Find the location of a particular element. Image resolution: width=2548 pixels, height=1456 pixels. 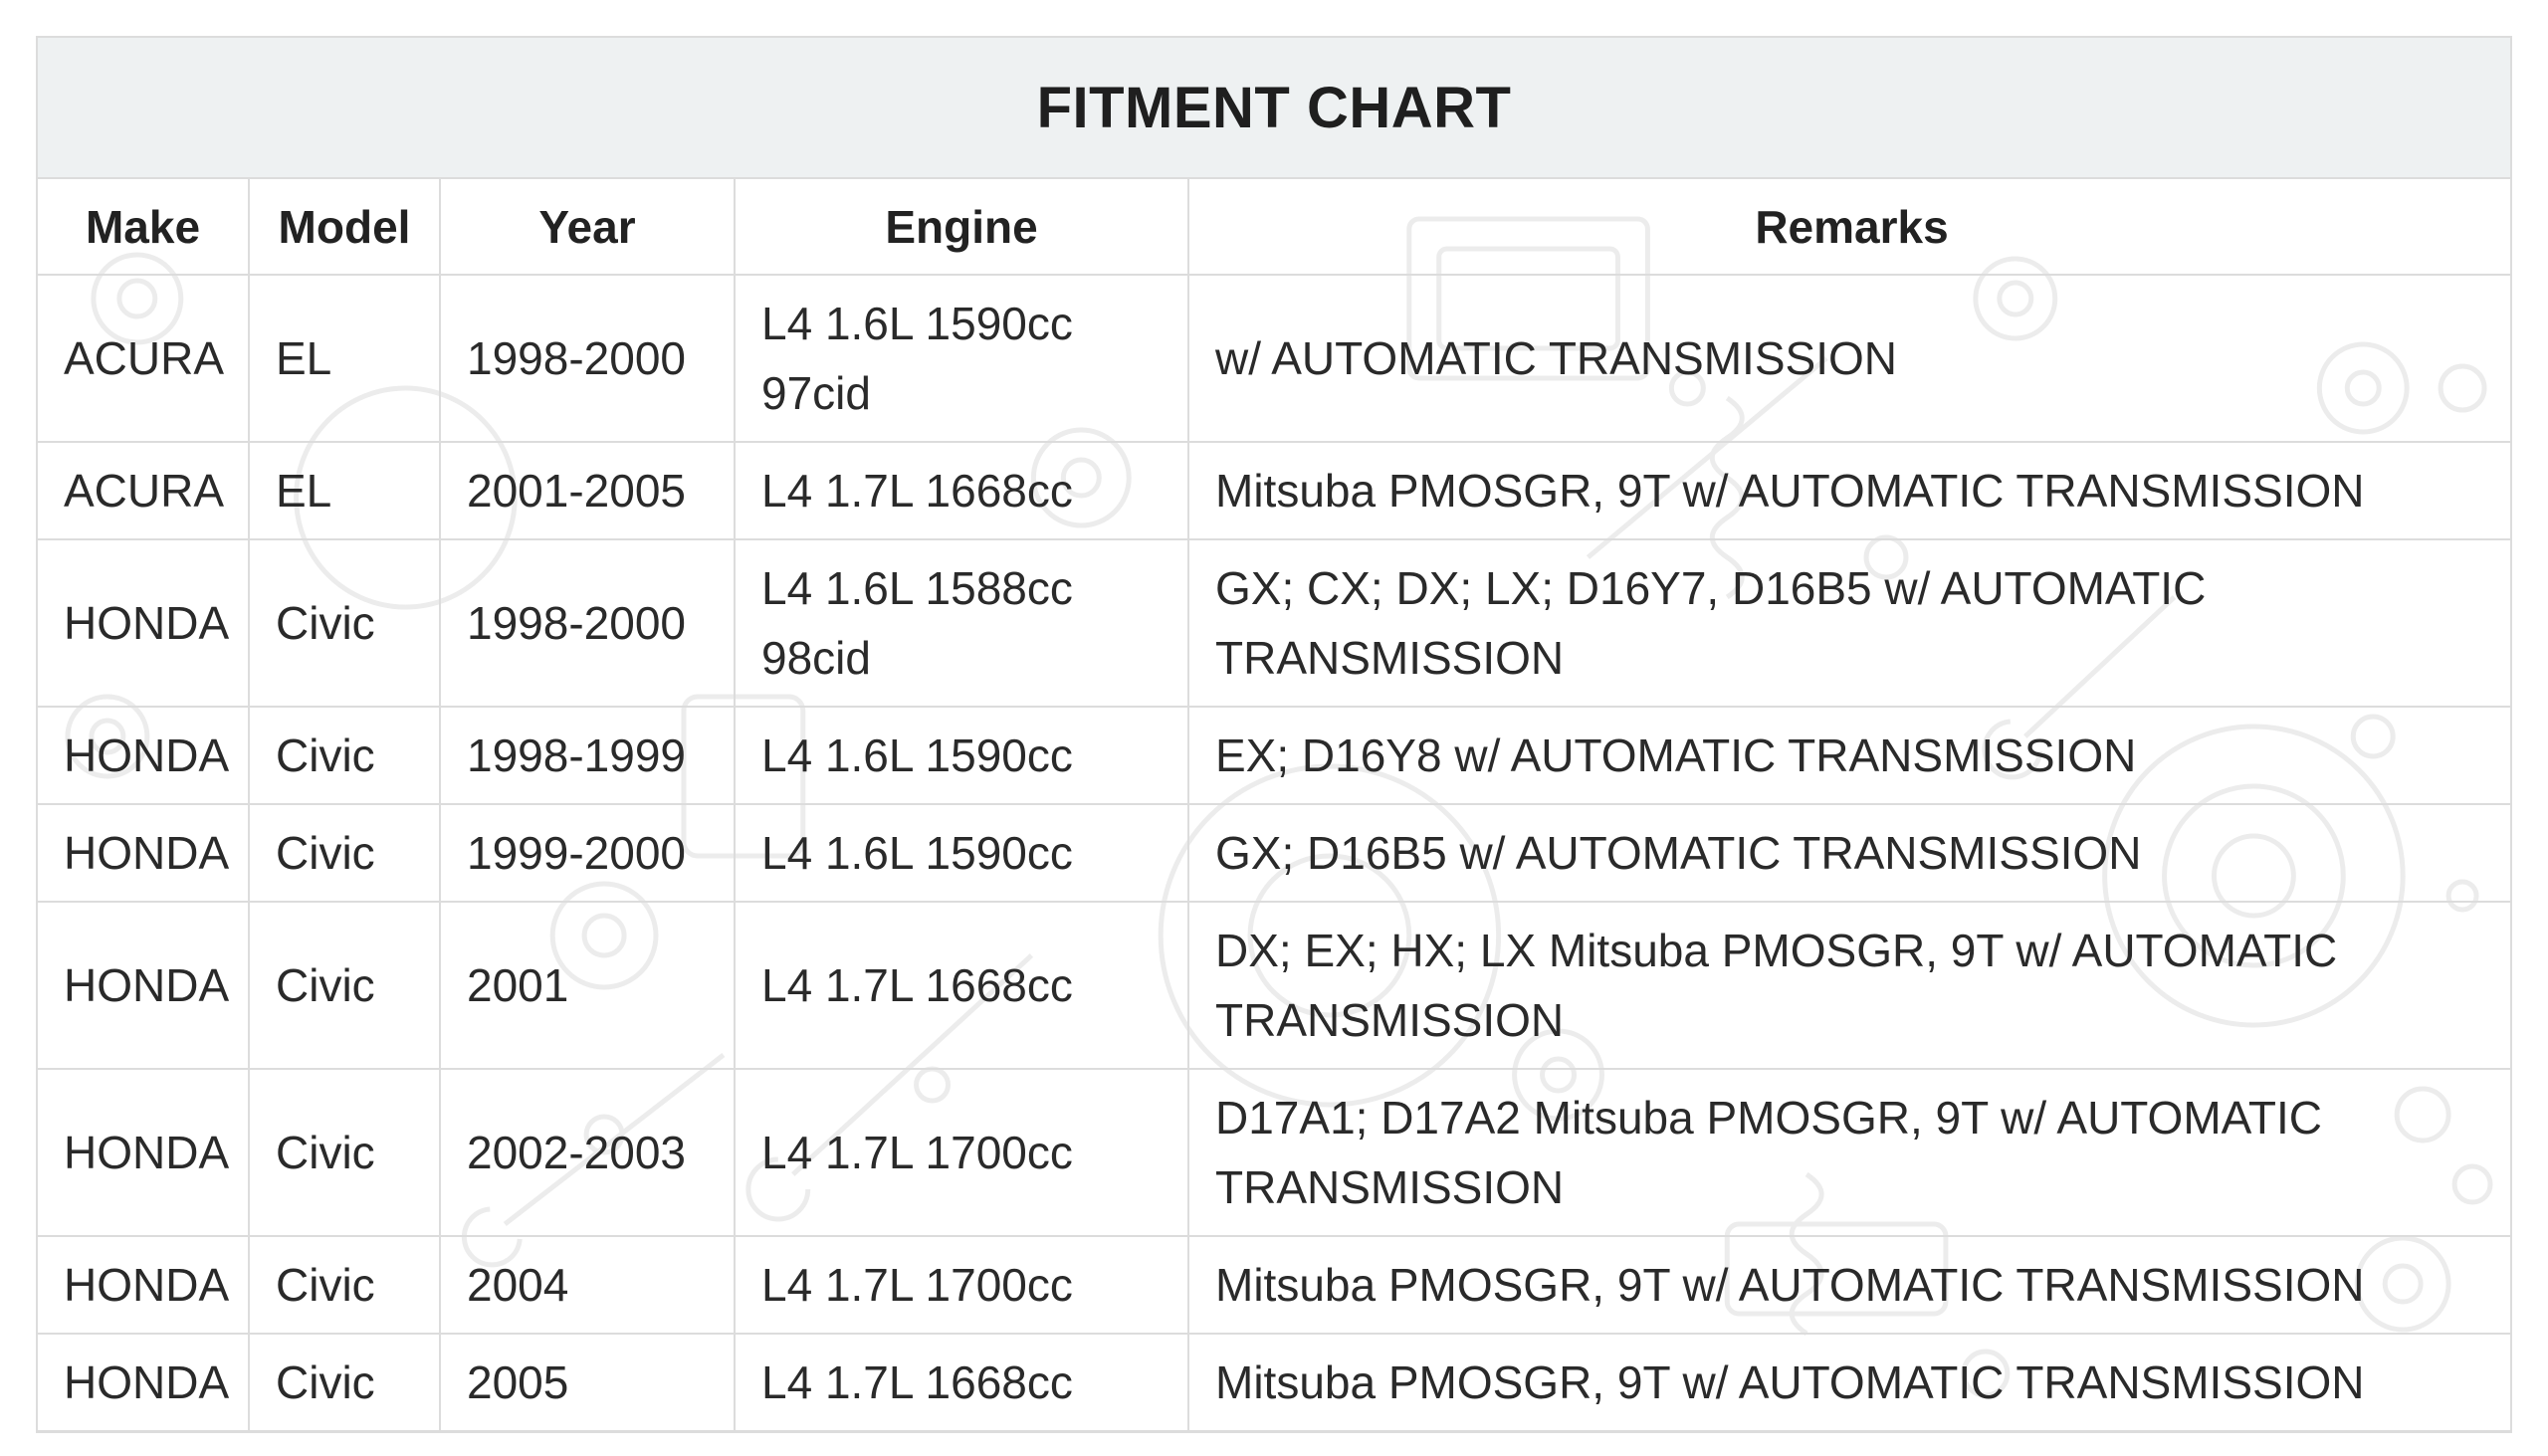

column-header-model: Model is located at coordinates (344, 227).